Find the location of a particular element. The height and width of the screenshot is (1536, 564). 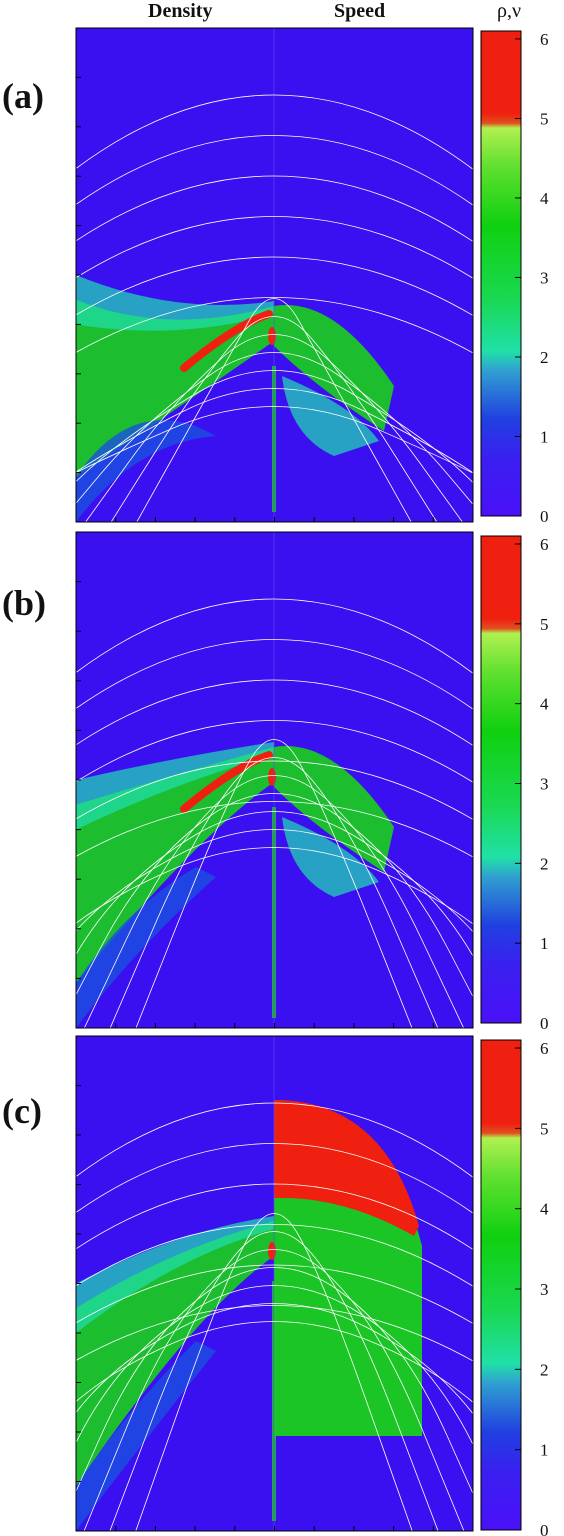

density-header: Density is located at coordinates (180, 11).